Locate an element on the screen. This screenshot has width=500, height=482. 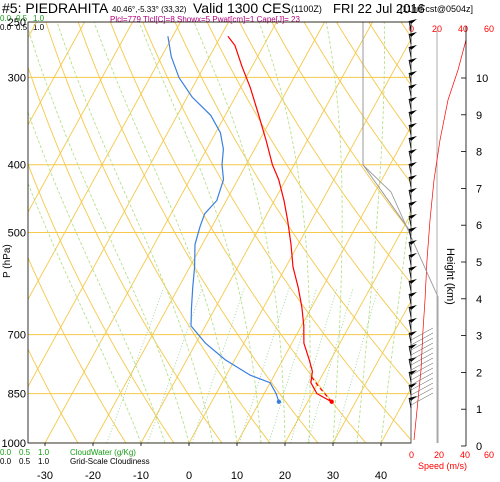
forecast-run: [11hrFcst@0504z] is located at coordinates (436, 9).